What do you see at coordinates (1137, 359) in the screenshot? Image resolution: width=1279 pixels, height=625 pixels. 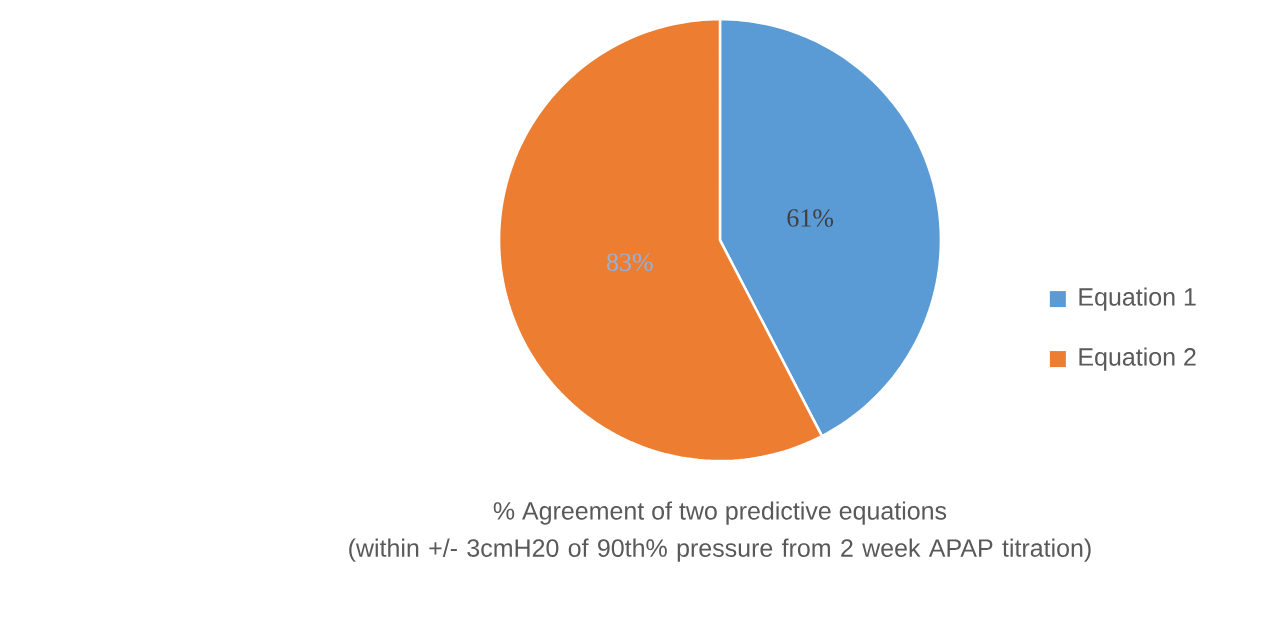 I see `legend-label: Equation 2` at bounding box center [1137, 359].